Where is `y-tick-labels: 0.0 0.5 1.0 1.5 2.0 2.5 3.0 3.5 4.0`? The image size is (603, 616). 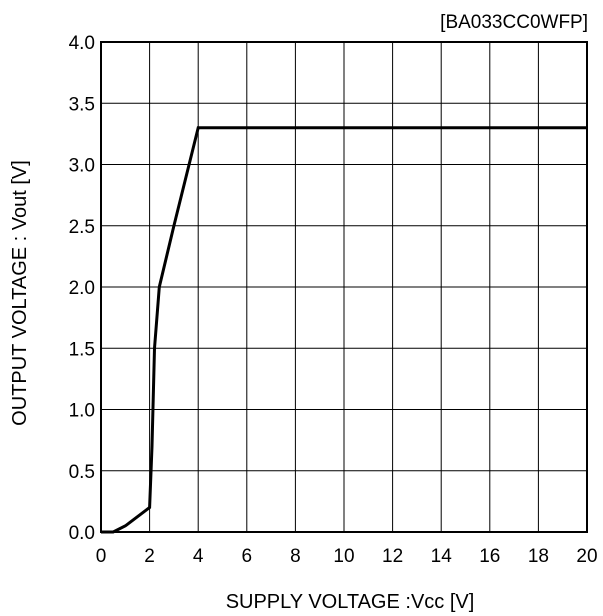
y-tick-labels: 0.0 0.5 1.0 1.5 2.0 2.5 3.0 3.5 4.0 is located at coordinates (82, 288).